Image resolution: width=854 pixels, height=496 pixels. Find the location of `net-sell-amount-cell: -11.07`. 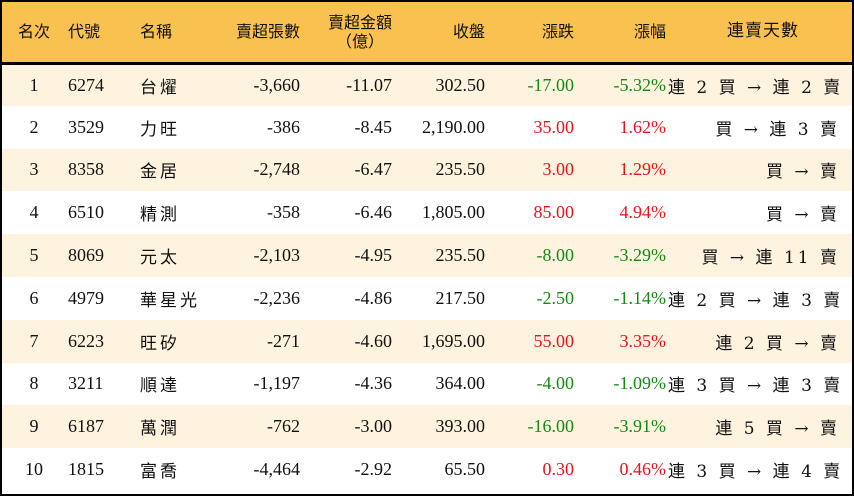

net-sell-amount-cell: -11.07 is located at coordinates (369, 84).